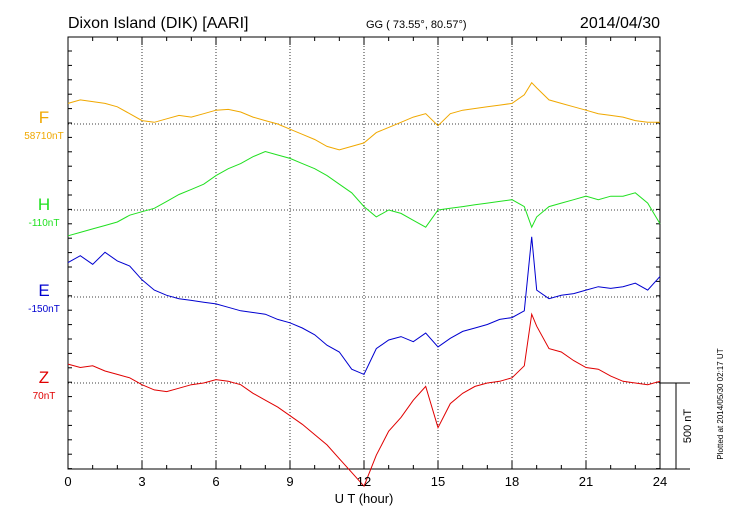  I want to click on x-tick-label: 9, so click(289, 481).